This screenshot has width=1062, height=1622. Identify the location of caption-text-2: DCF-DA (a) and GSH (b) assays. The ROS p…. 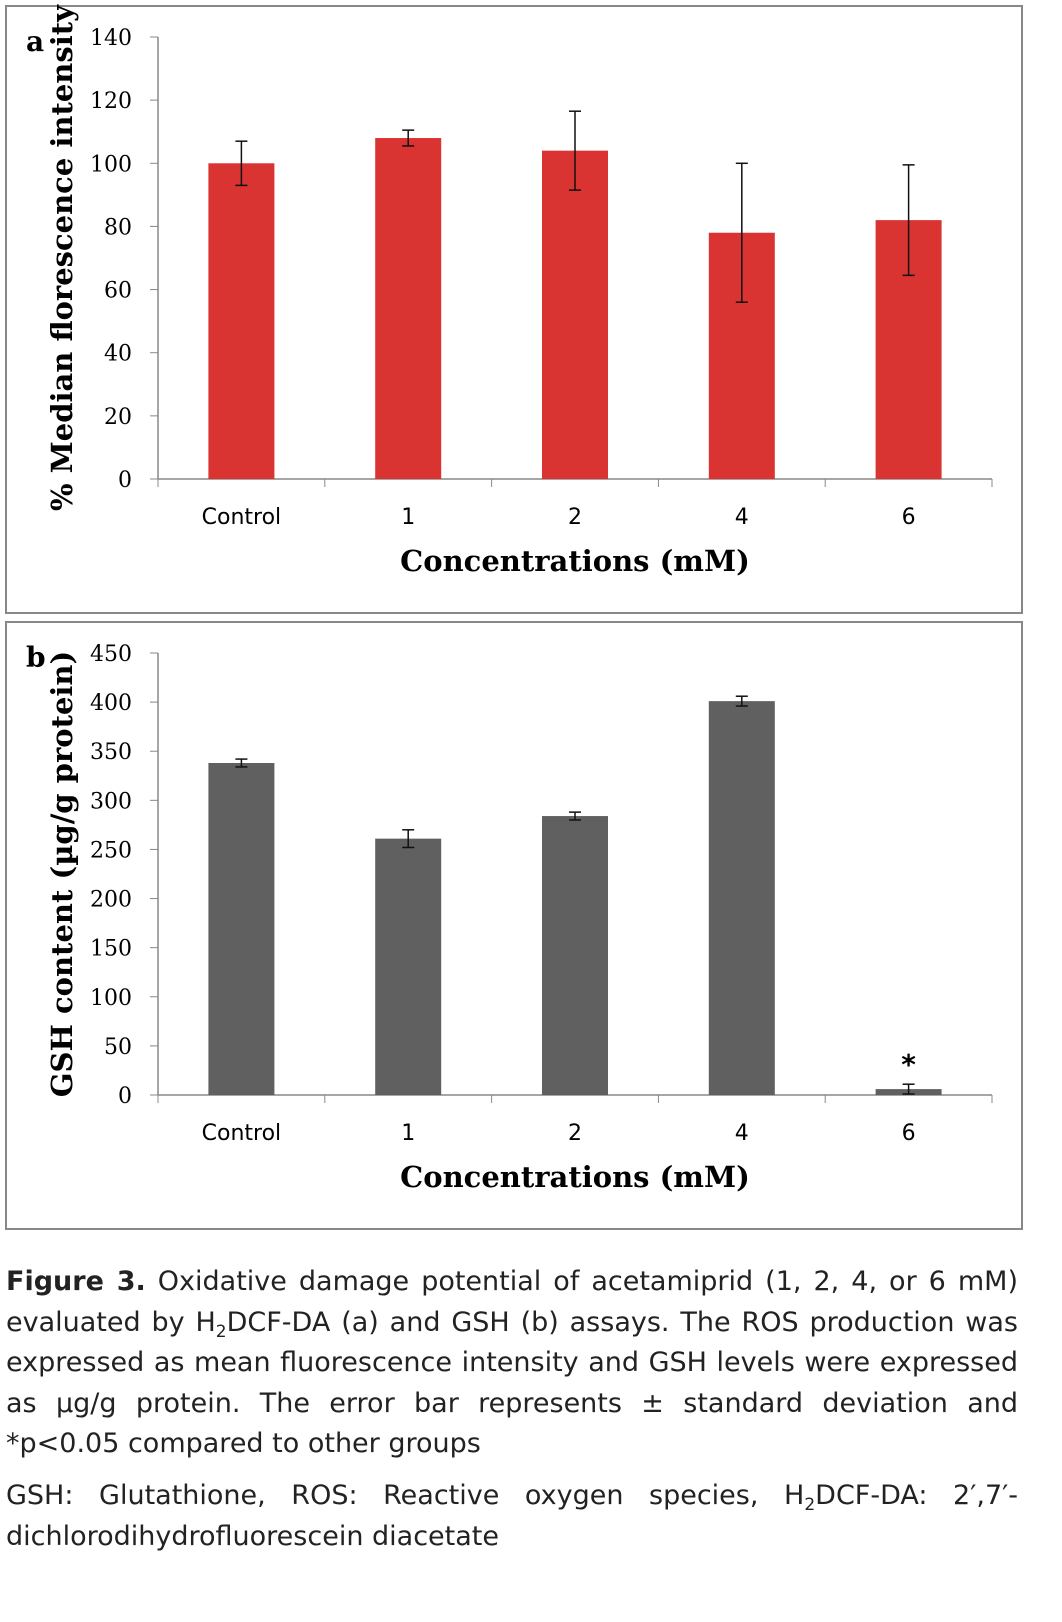
(512, 1383).